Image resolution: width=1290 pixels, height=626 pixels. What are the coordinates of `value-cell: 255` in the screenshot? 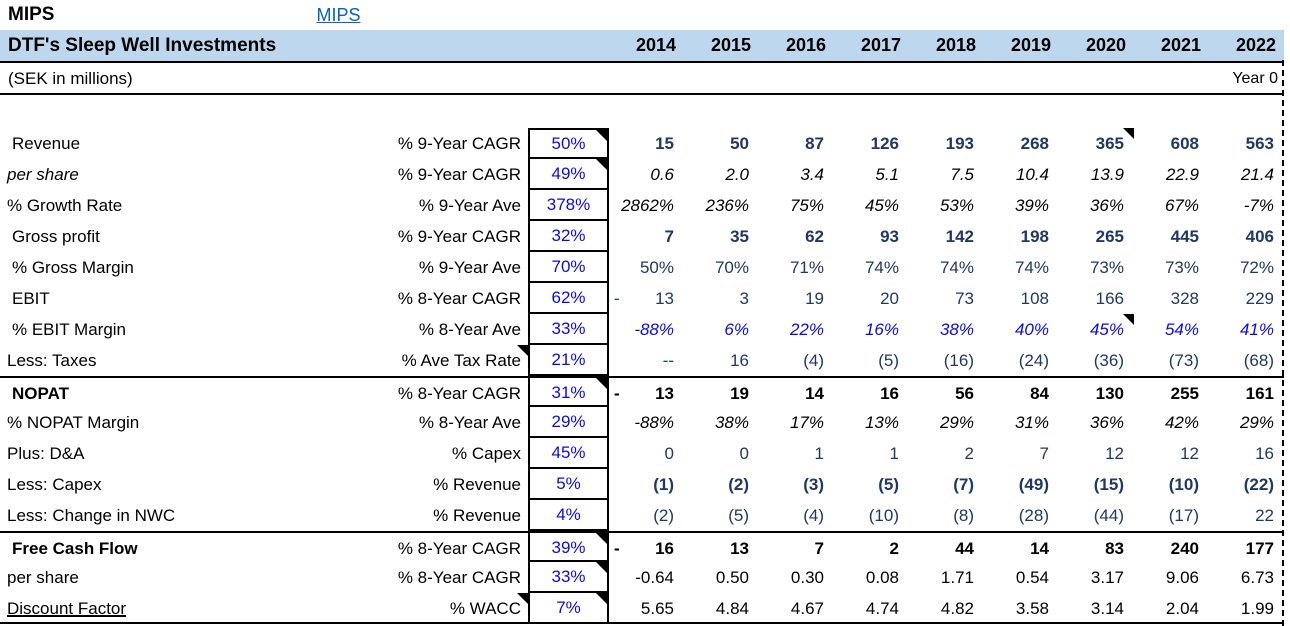 It's located at (1184, 393).